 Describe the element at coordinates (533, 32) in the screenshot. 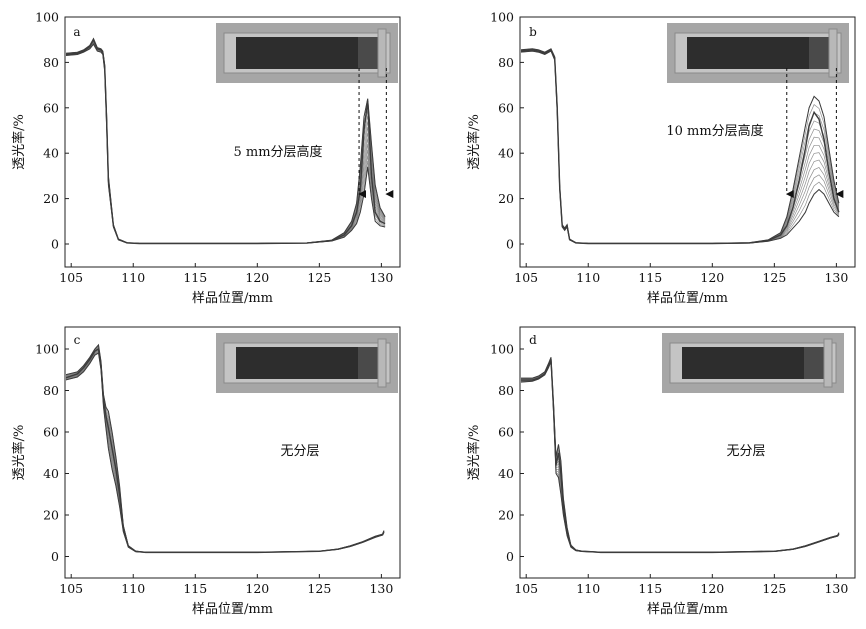

I see `panel-letter: b` at that location.